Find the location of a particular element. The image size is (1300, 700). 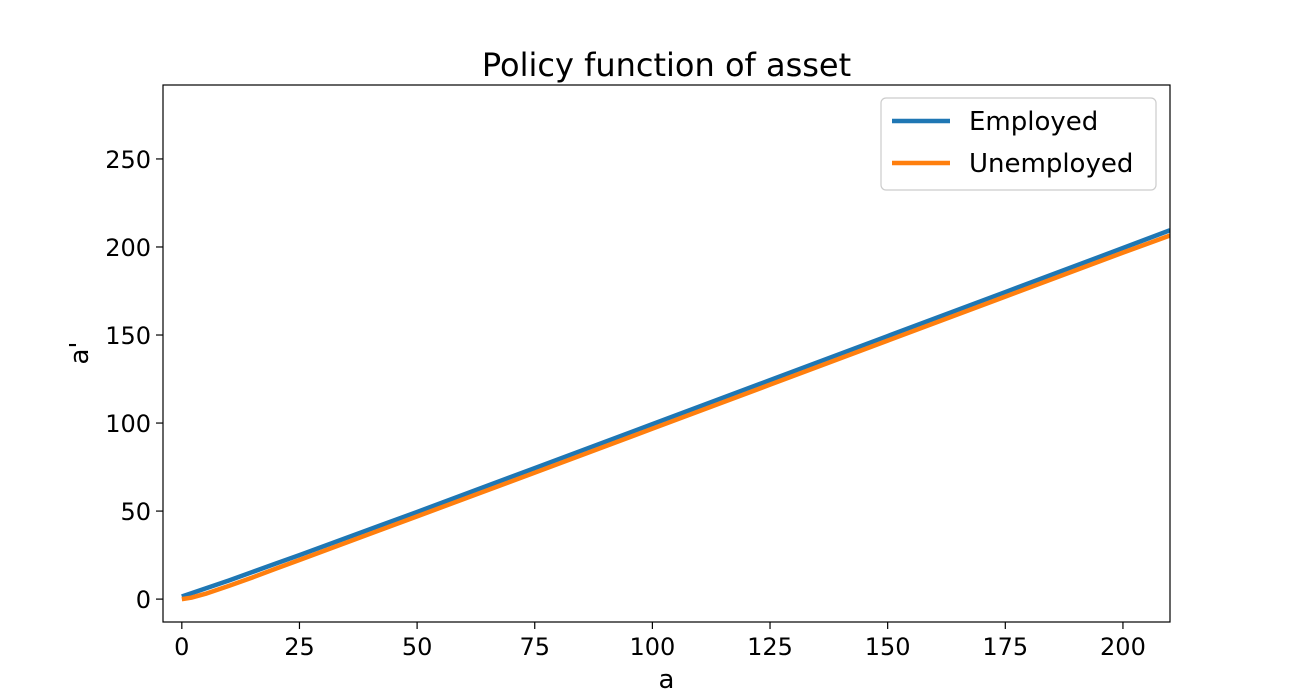

y-axis-label: a' is located at coordinates (80, 352).